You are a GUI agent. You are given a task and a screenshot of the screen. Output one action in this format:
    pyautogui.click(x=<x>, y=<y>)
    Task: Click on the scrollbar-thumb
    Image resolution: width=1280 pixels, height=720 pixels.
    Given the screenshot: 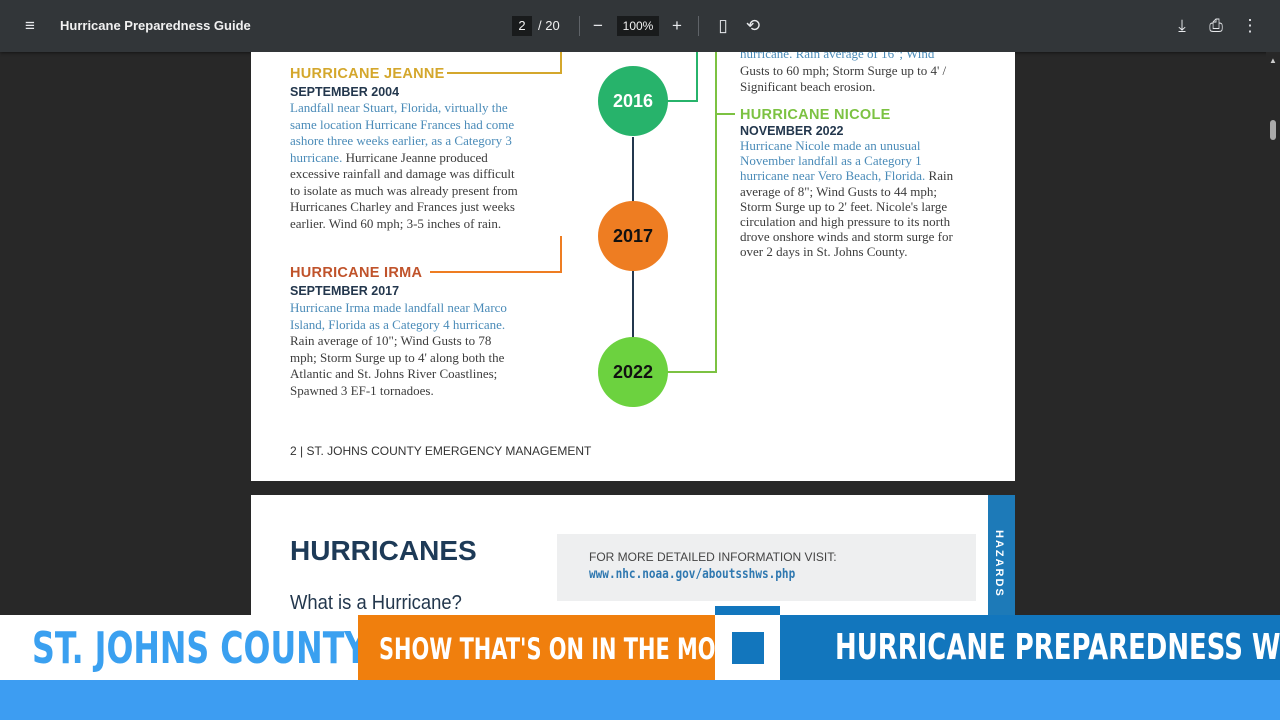 What is the action you would take?
    pyautogui.click(x=1273, y=130)
    